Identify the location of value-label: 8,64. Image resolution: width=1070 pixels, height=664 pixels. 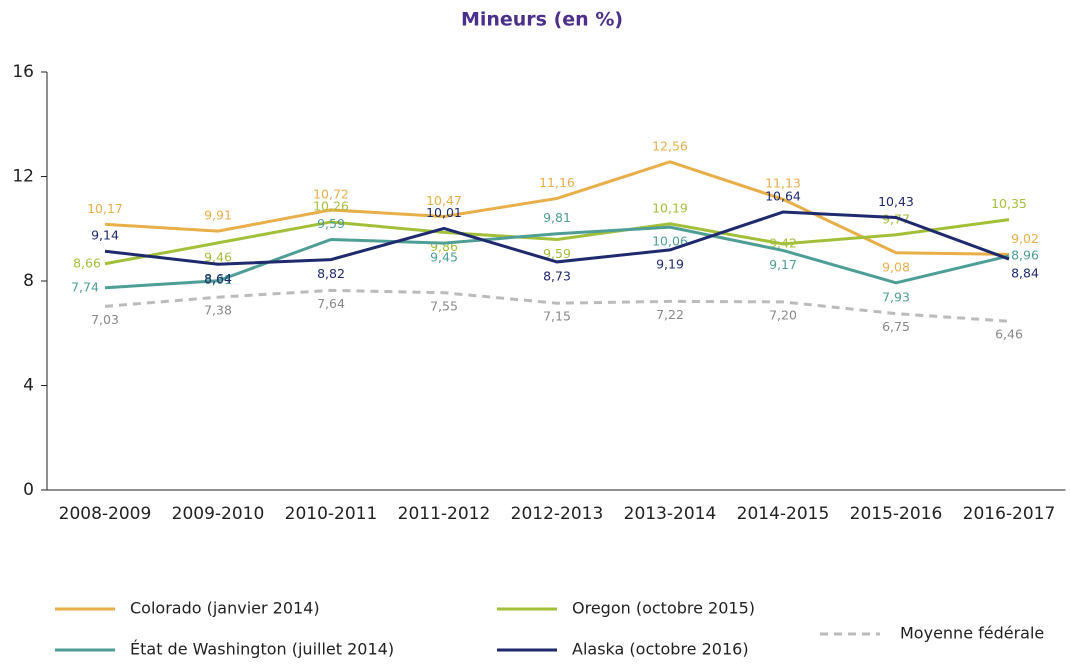
(218, 278).